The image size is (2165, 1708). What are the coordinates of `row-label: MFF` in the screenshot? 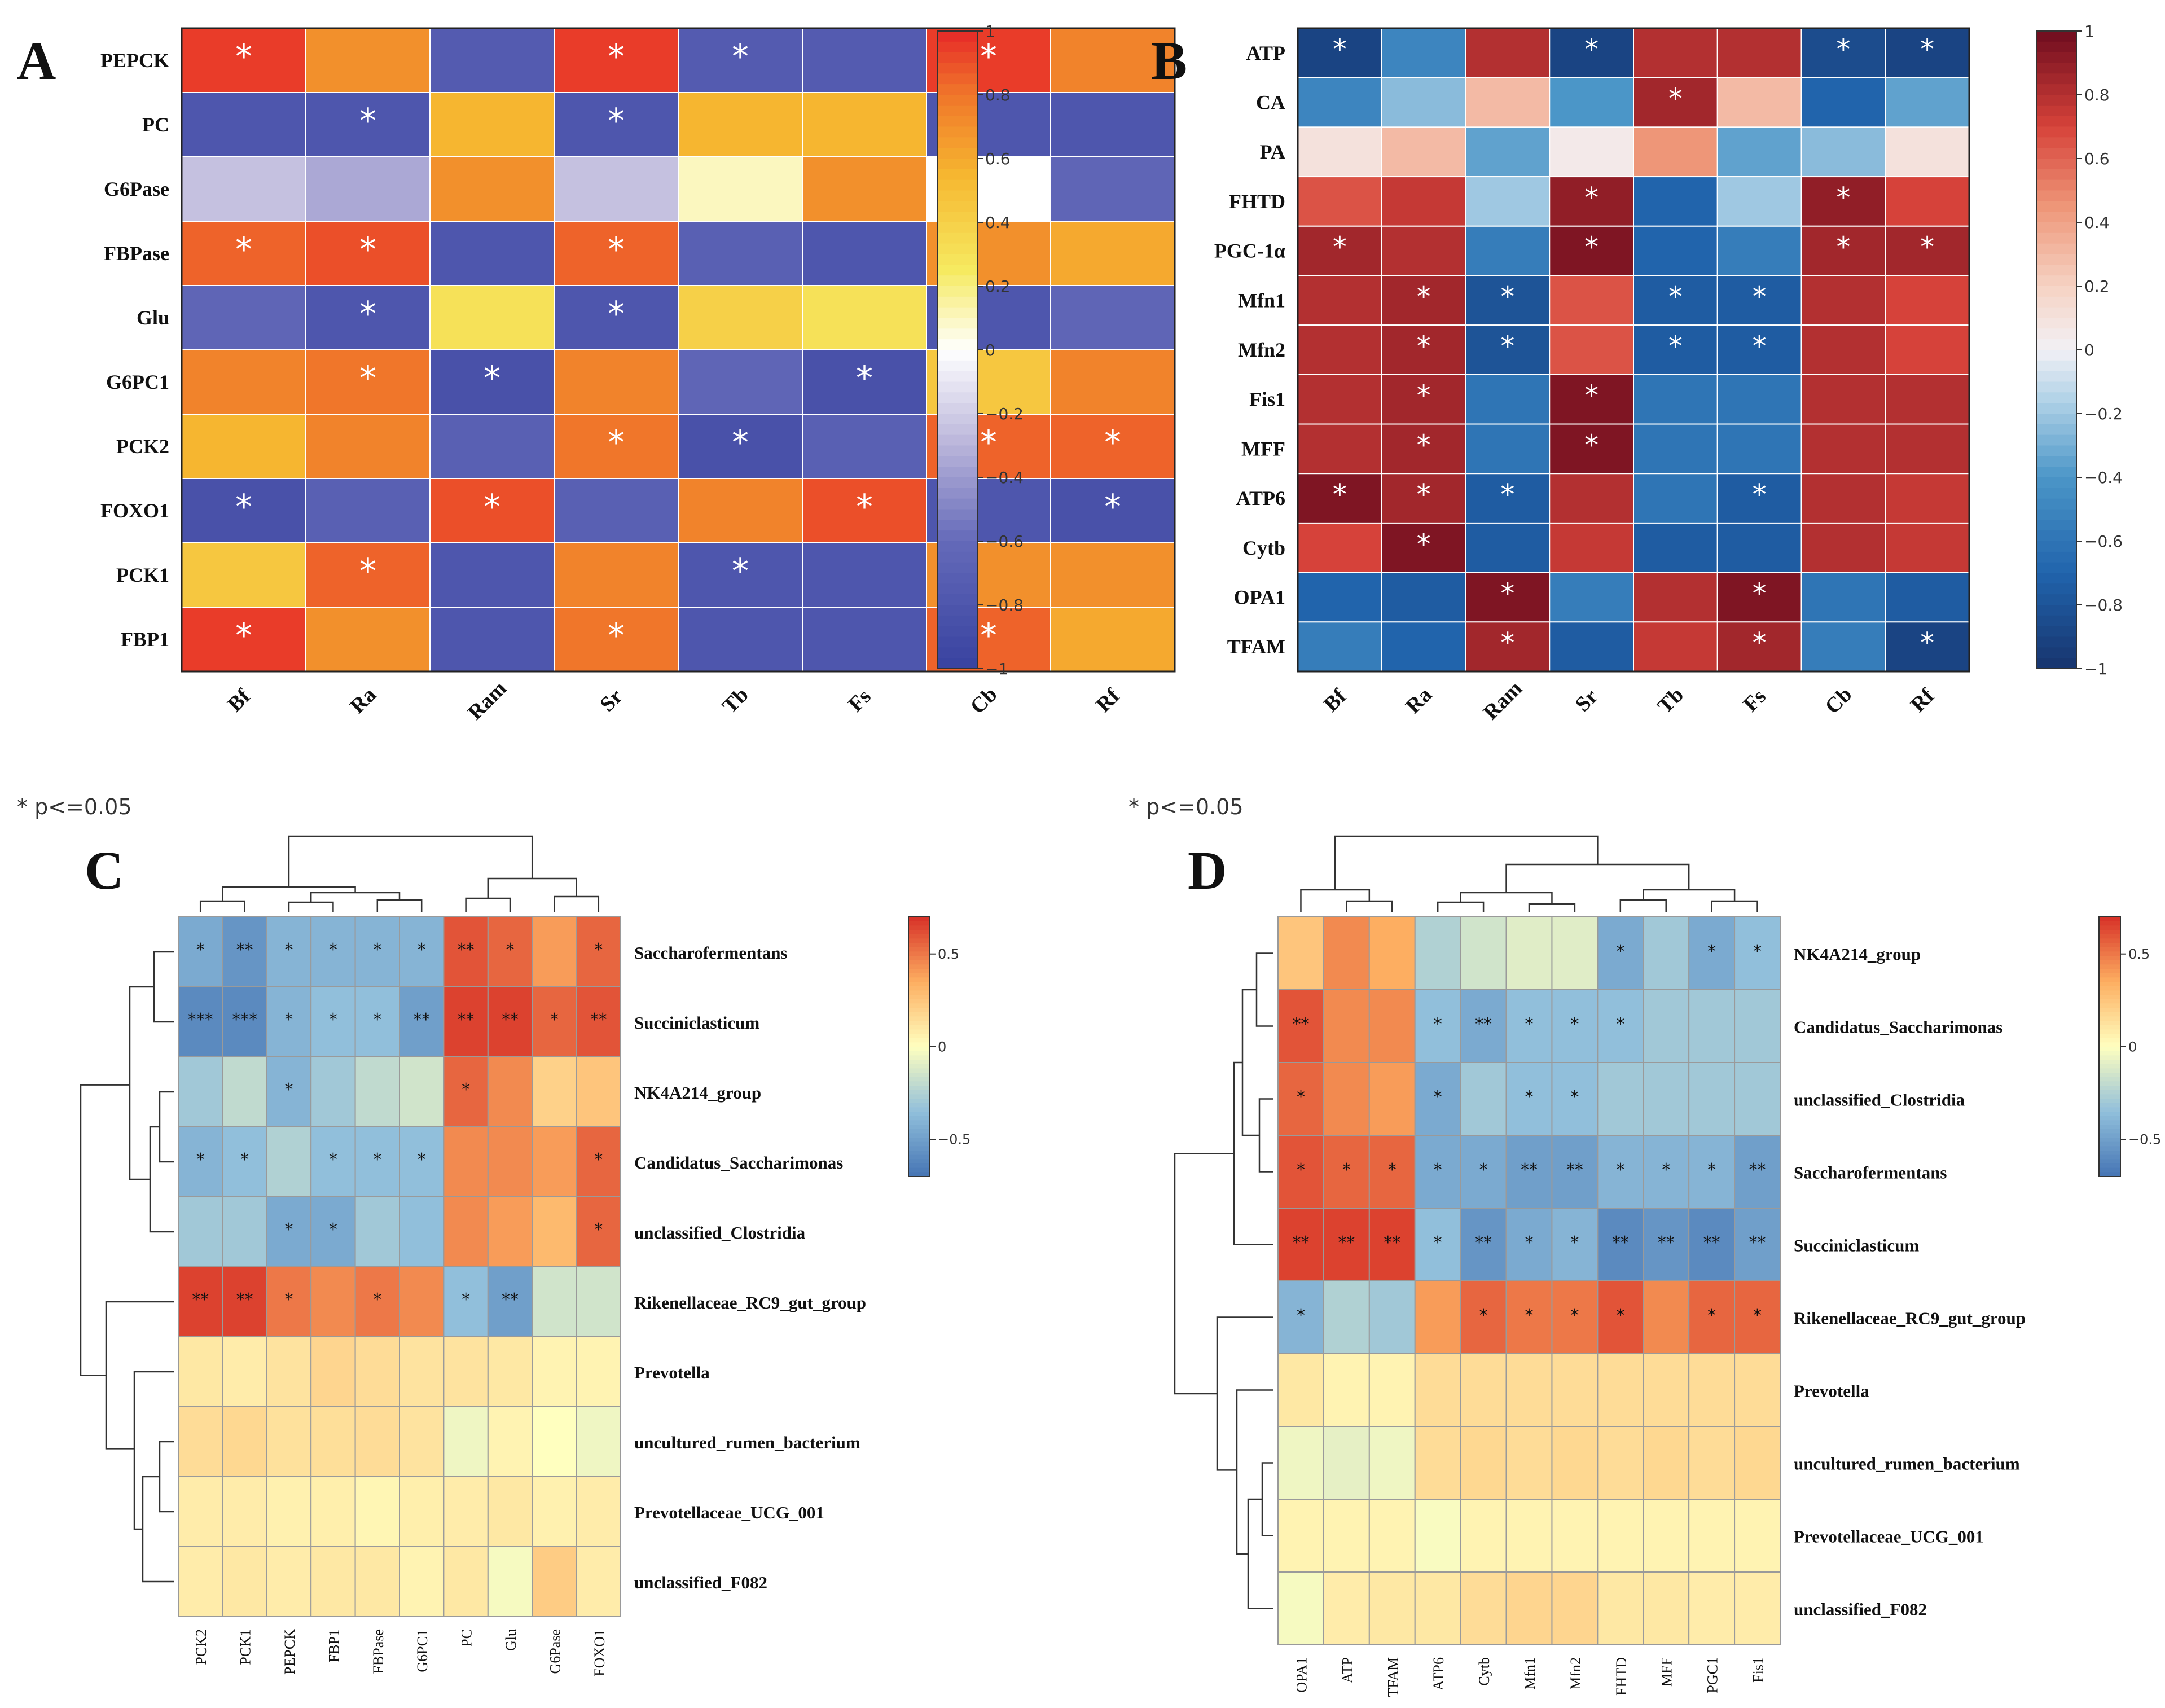 It's located at (1263, 448).